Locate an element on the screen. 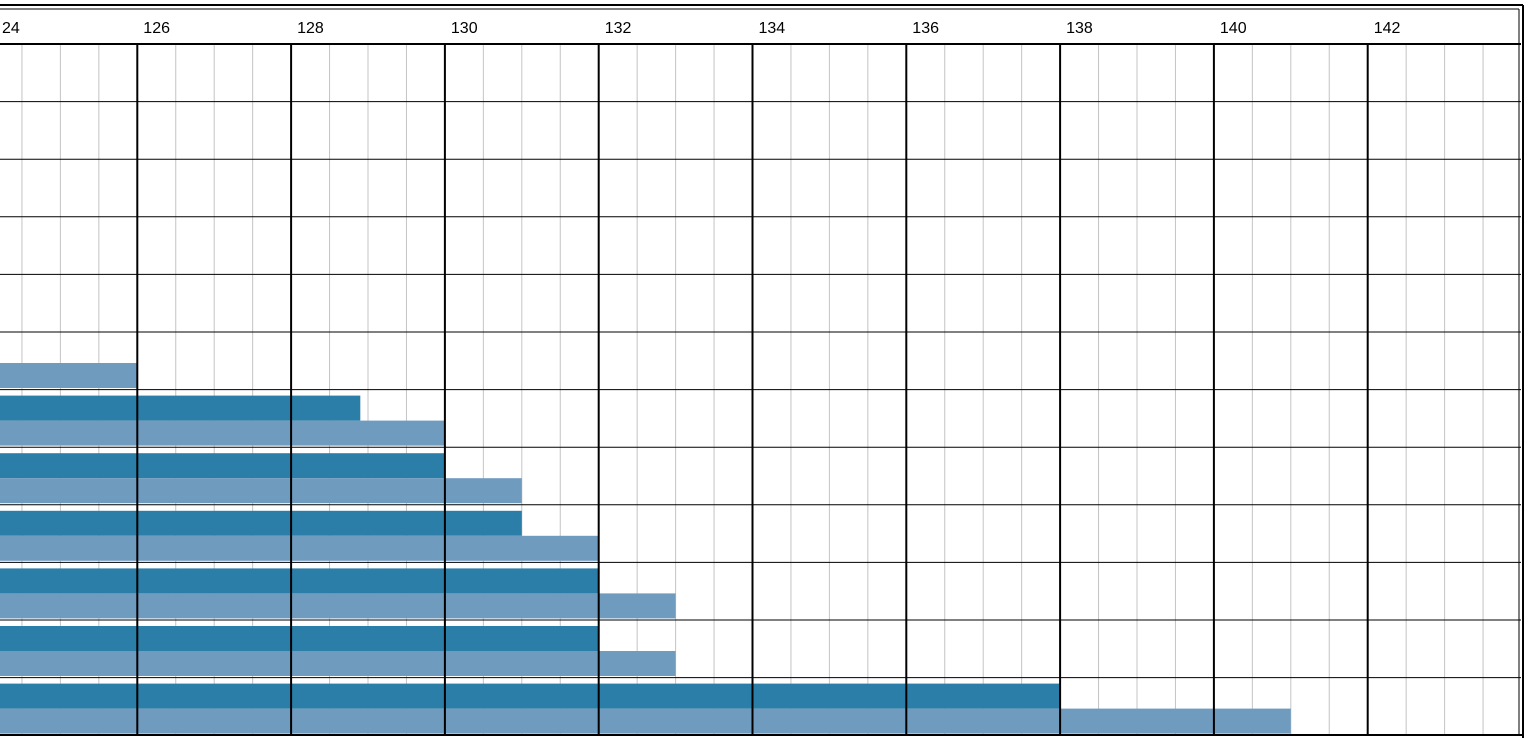 This screenshot has width=1531, height=739. x-tick-label: 24 is located at coordinates (11, 28).